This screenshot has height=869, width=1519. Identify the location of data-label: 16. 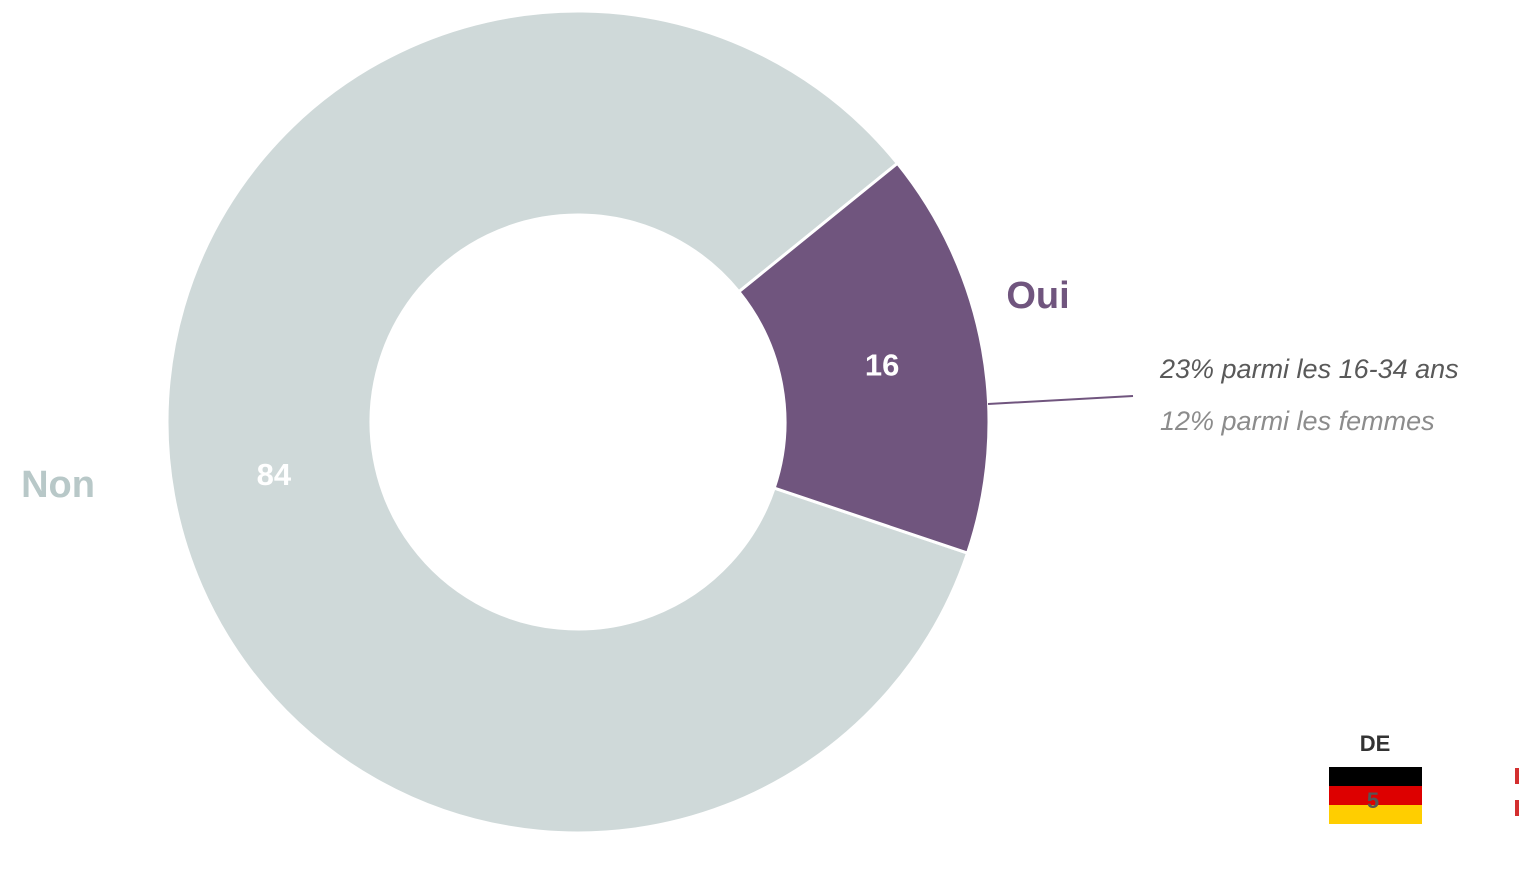
(882, 364).